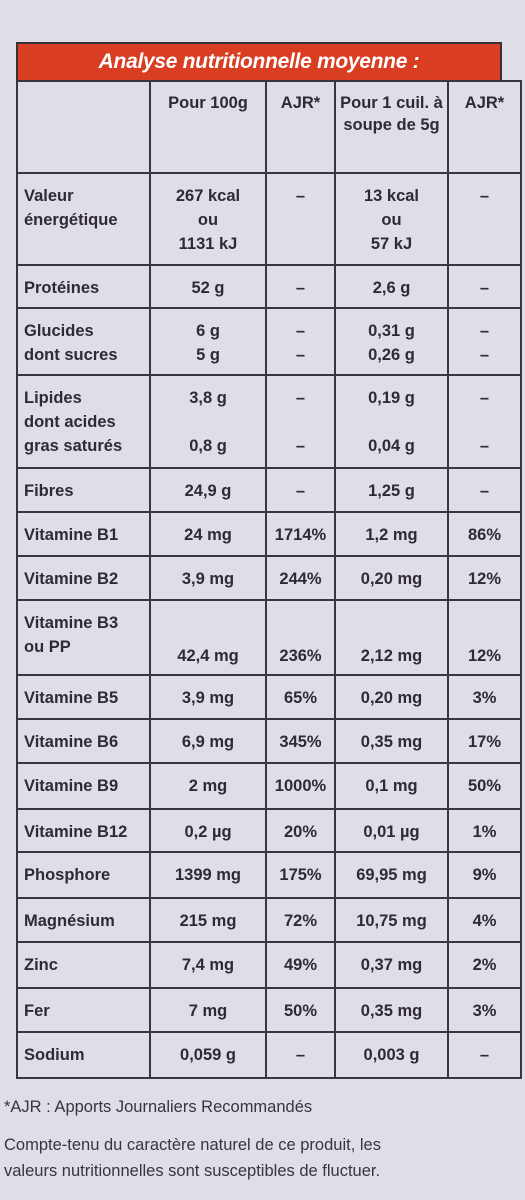 The width and height of the screenshot is (525, 1200). What do you see at coordinates (208, 127) in the screenshot?
I see `header-per100: Pour 100g` at bounding box center [208, 127].